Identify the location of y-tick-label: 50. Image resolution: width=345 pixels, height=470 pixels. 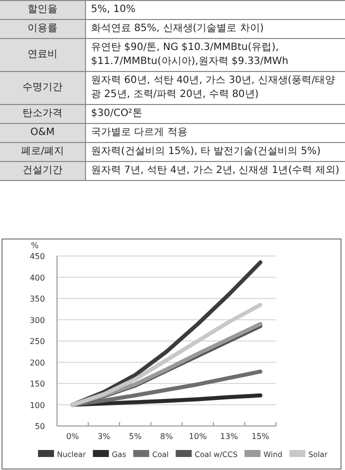
(39, 426).